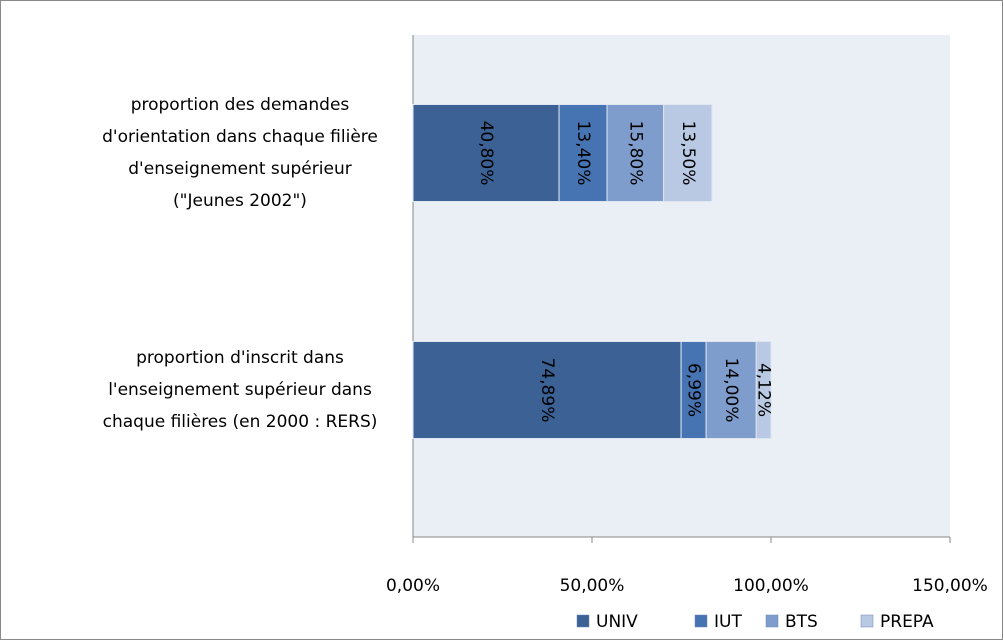 This screenshot has width=1004, height=641. I want to click on data-label: 14,00%, so click(731, 390).